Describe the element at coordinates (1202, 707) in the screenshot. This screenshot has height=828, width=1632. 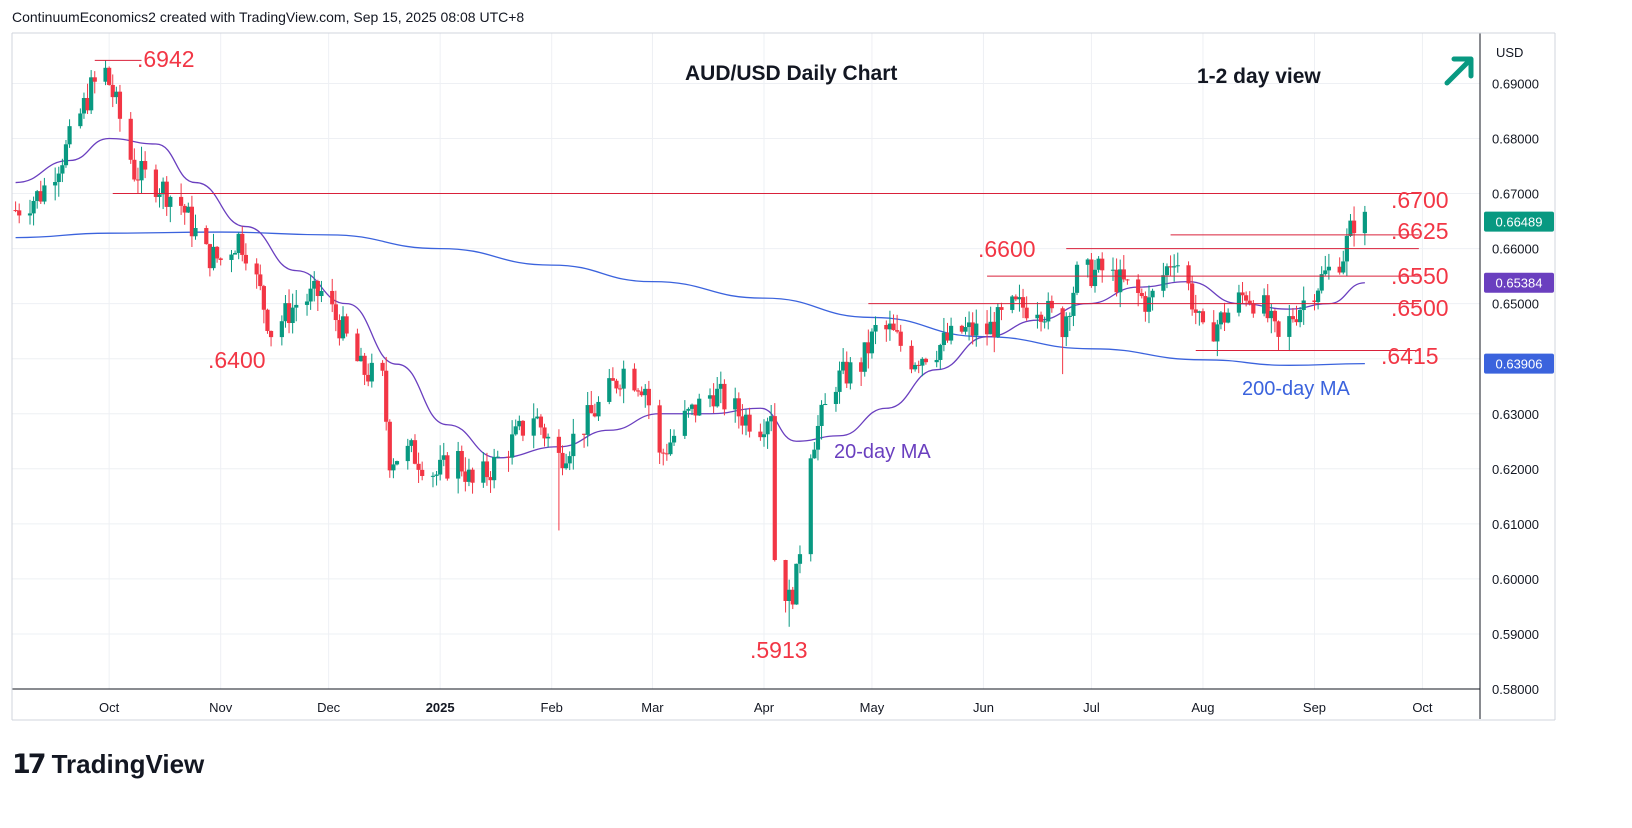
I see `x-tick-label: Aug` at that location.